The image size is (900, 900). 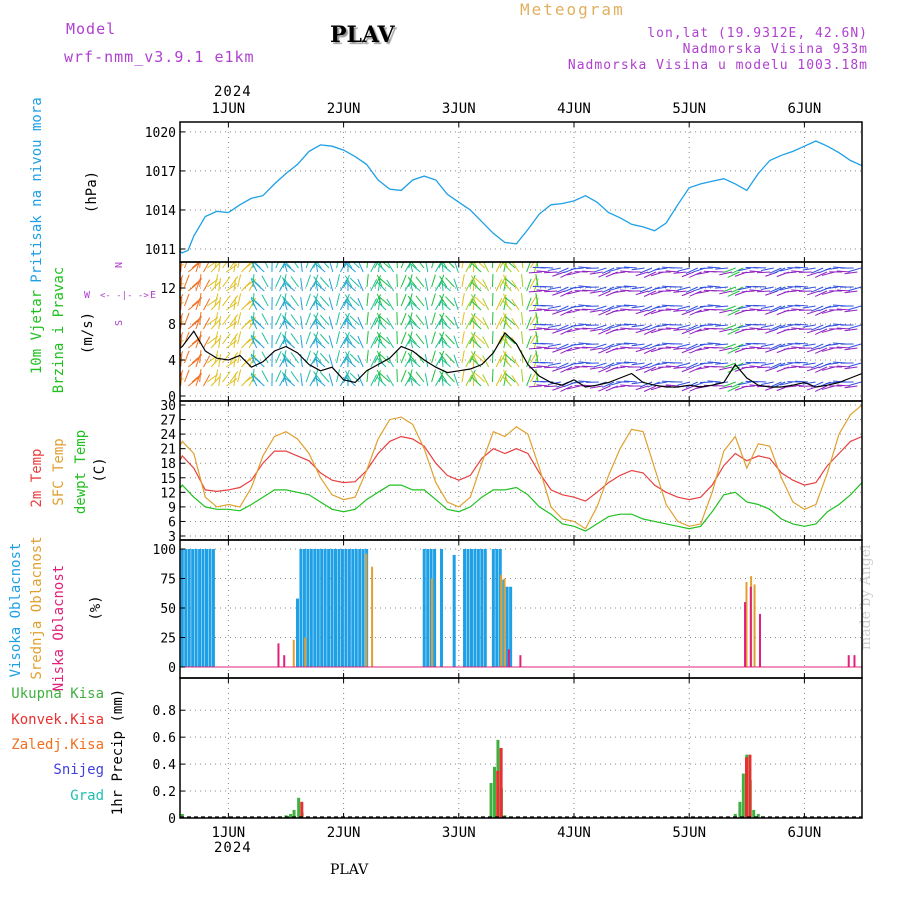 What do you see at coordinates (168, 639) in the screenshot?
I see `y-tick-label: 25` at bounding box center [168, 639].